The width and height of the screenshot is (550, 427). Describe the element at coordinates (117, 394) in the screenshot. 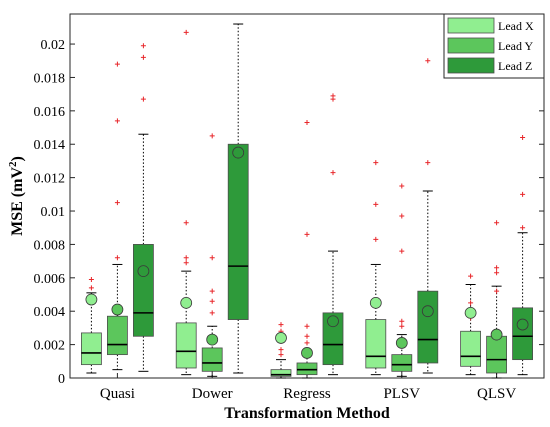

I see `x-tick-label: Quasi` at that location.